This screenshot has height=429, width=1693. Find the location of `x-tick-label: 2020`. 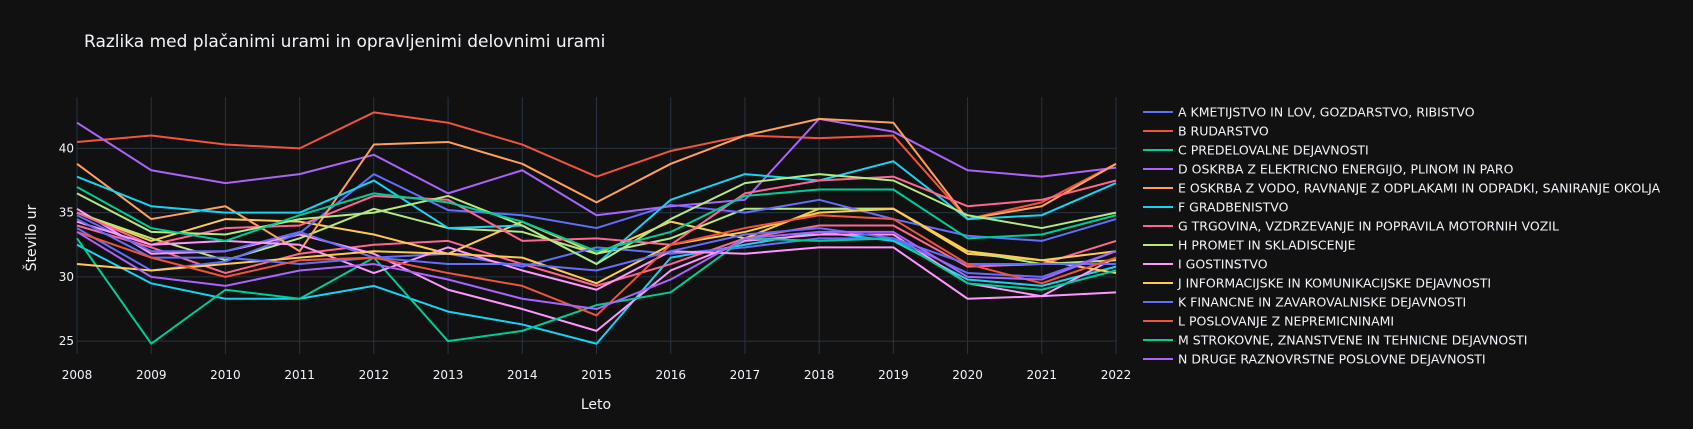

x-tick-label: 2020 is located at coordinates (967, 375).